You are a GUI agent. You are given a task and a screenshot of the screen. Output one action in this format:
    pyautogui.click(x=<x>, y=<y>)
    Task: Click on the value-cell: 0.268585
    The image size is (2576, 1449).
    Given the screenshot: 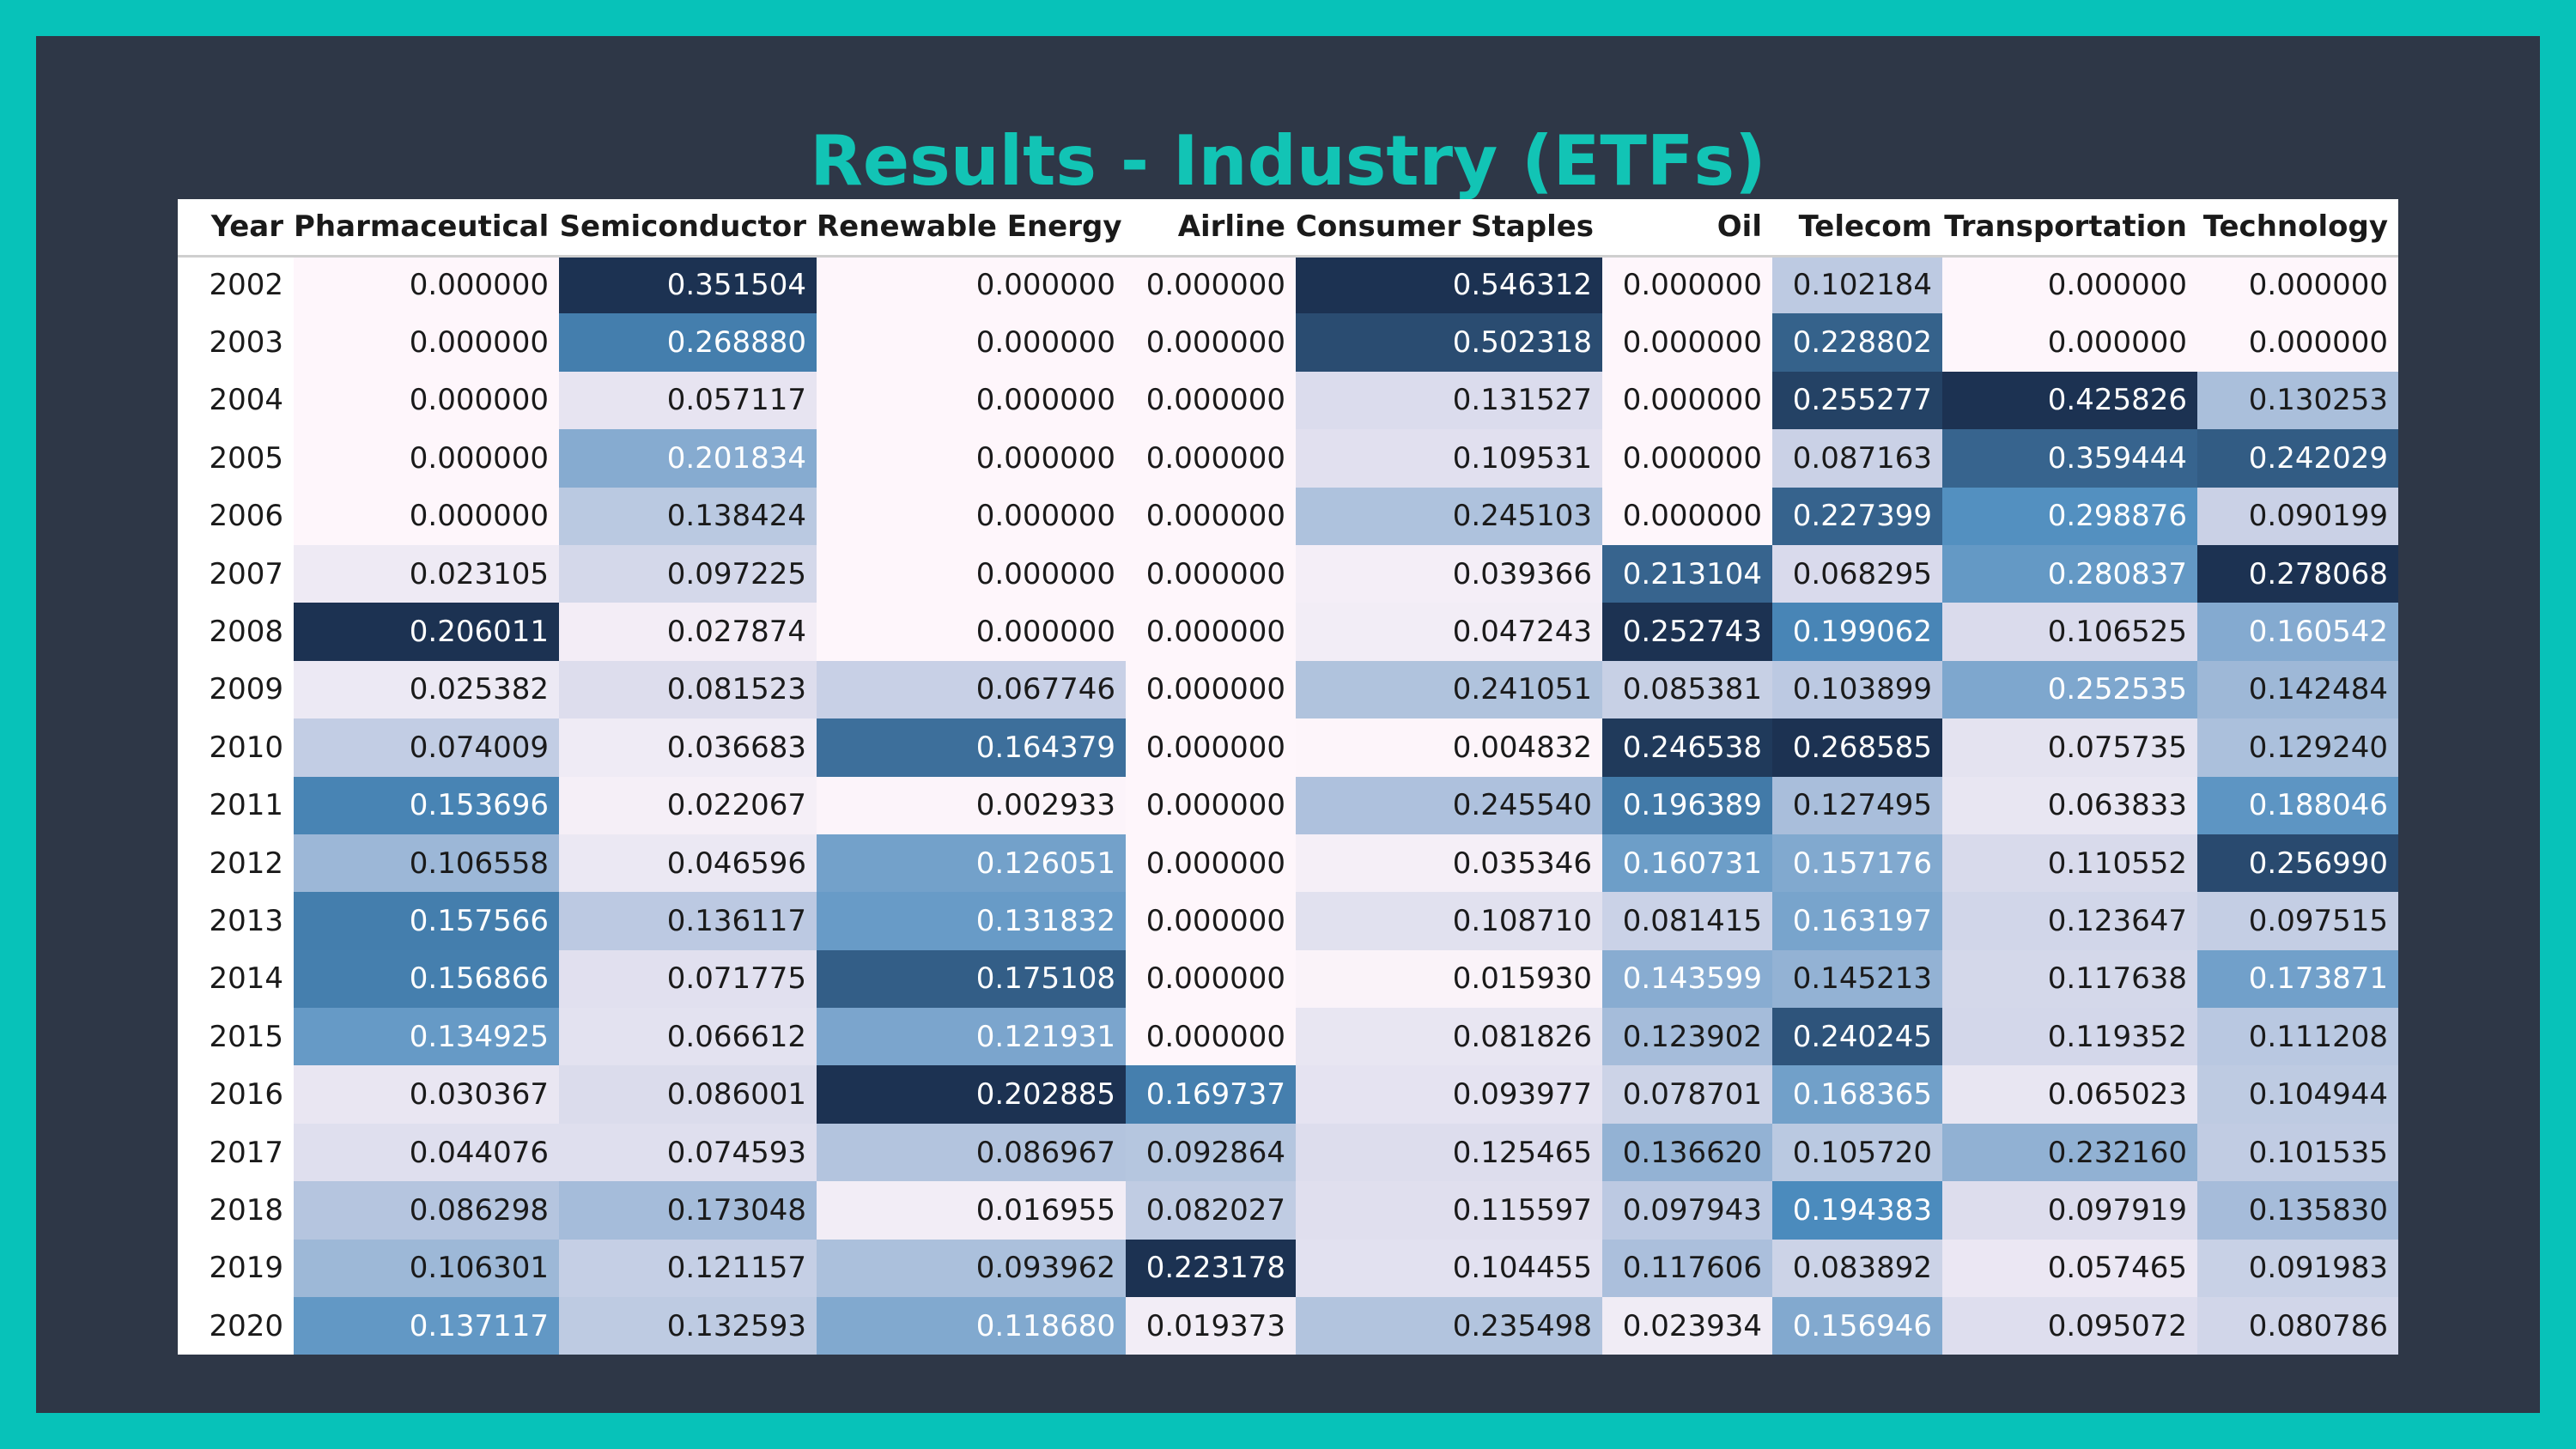 What is the action you would take?
    pyautogui.click(x=1857, y=747)
    